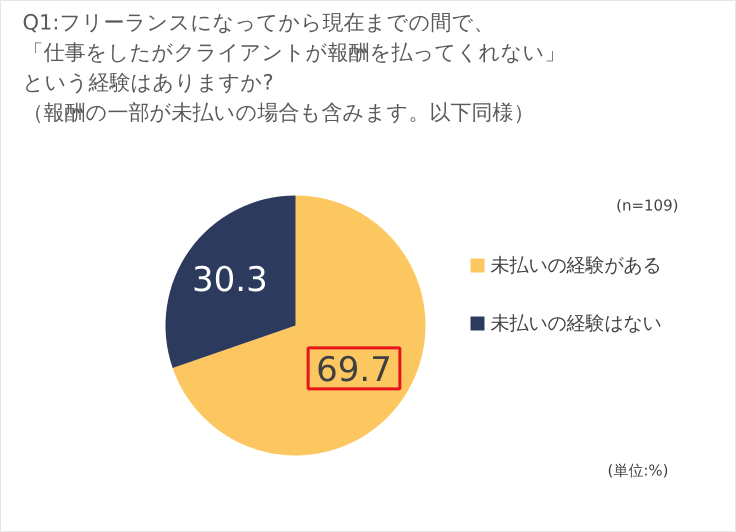 The width and height of the screenshot is (736, 532). I want to click on data-label: 69.7, so click(354, 370).